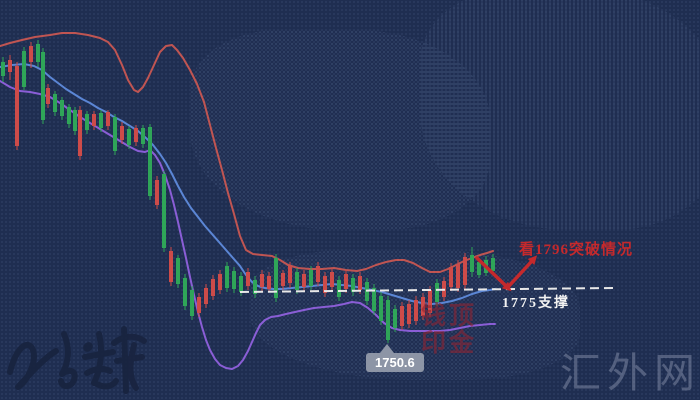 The height and width of the screenshot is (400, 700). Describe the element at coordinates (77, 360) in the screenshot. I see `signature-watermark` at that location.